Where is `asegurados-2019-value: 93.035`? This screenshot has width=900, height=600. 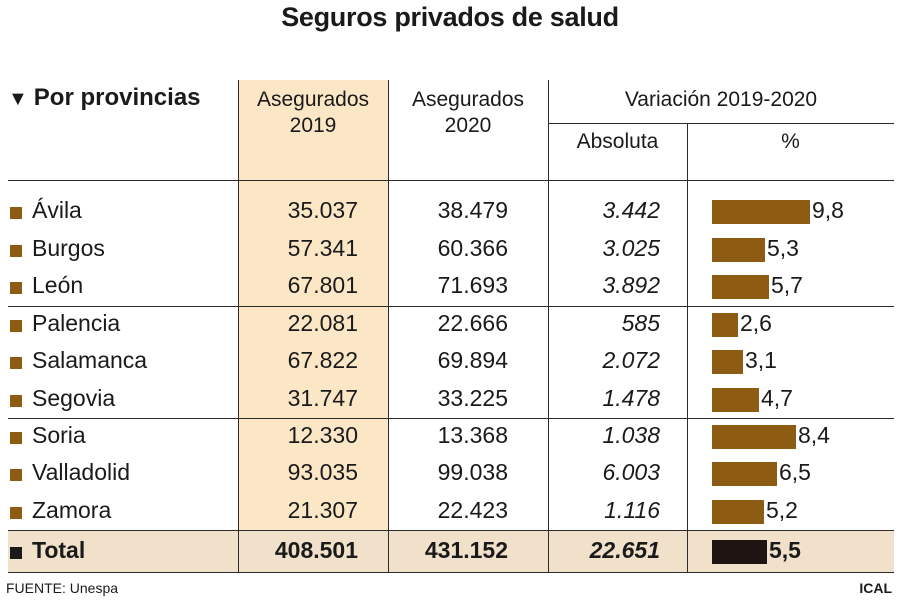 asegurados-2019-value: 93.035 is located at coordinates (322, 472).